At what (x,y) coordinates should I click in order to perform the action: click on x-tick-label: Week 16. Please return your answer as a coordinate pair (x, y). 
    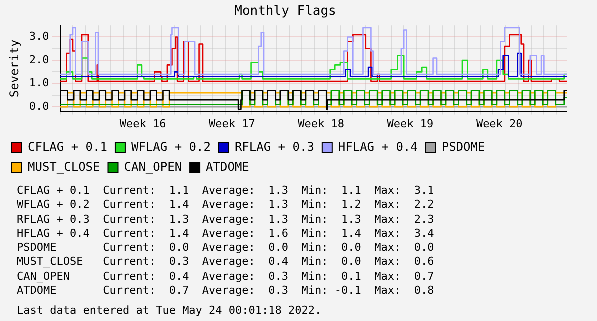
    Looking at the image, I should click on (143, 123).